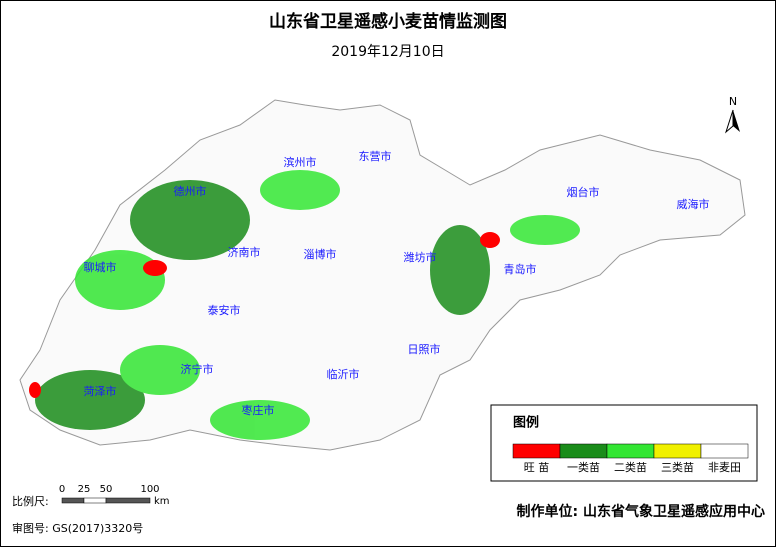  What do you see at coordinates (100, 391) in the screenshot?
I see `city-label: 菏泽市` at bounding box center [100, 391].